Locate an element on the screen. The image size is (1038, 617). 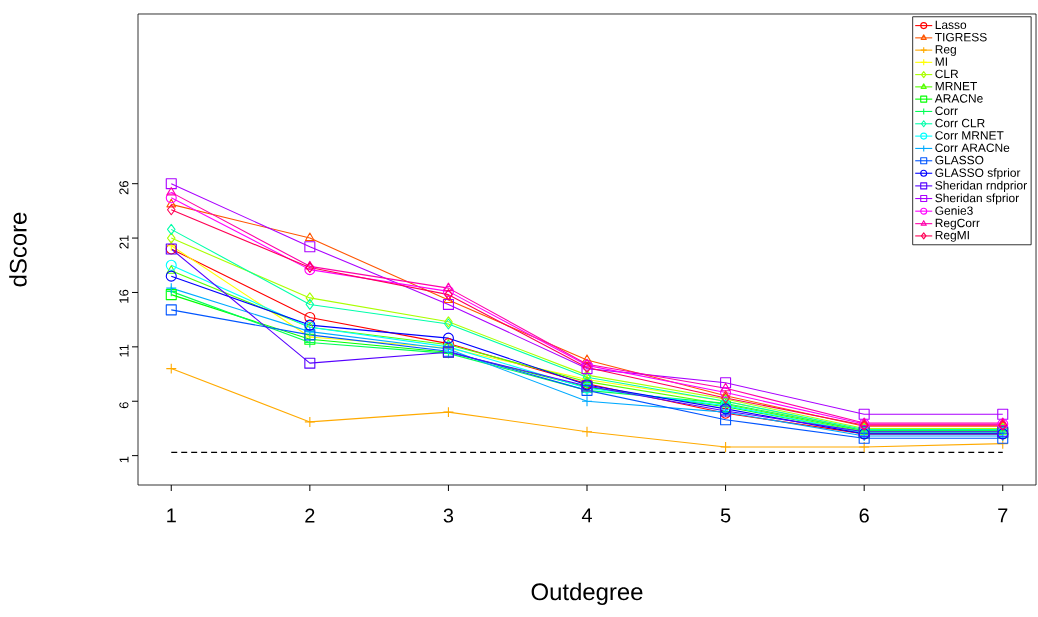
y-tick-label: 1 is located at coordinates (124, 459).